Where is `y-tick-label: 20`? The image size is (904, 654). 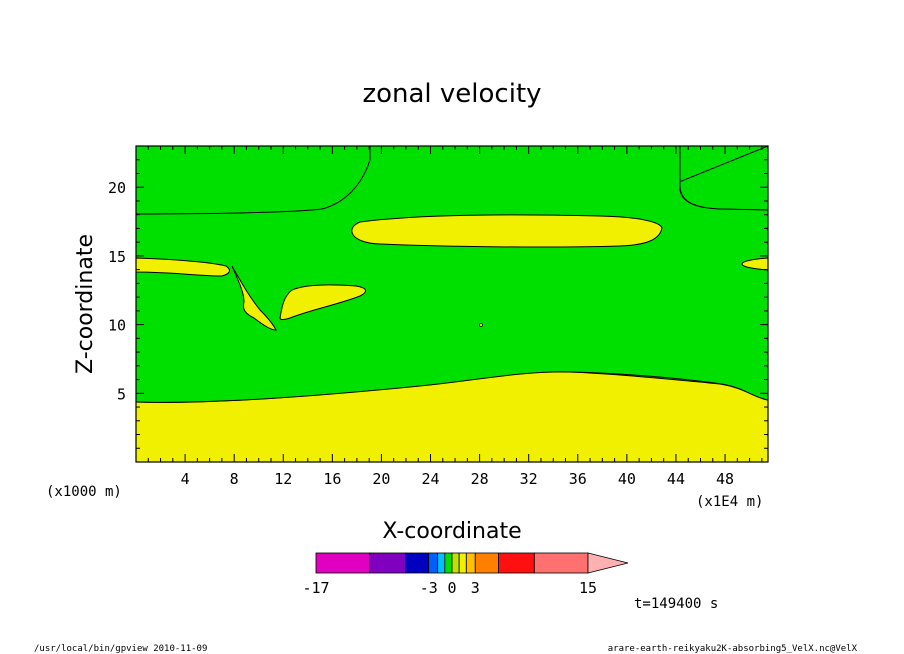
y-tick-label: 20 is located at coordinates (117, 188).